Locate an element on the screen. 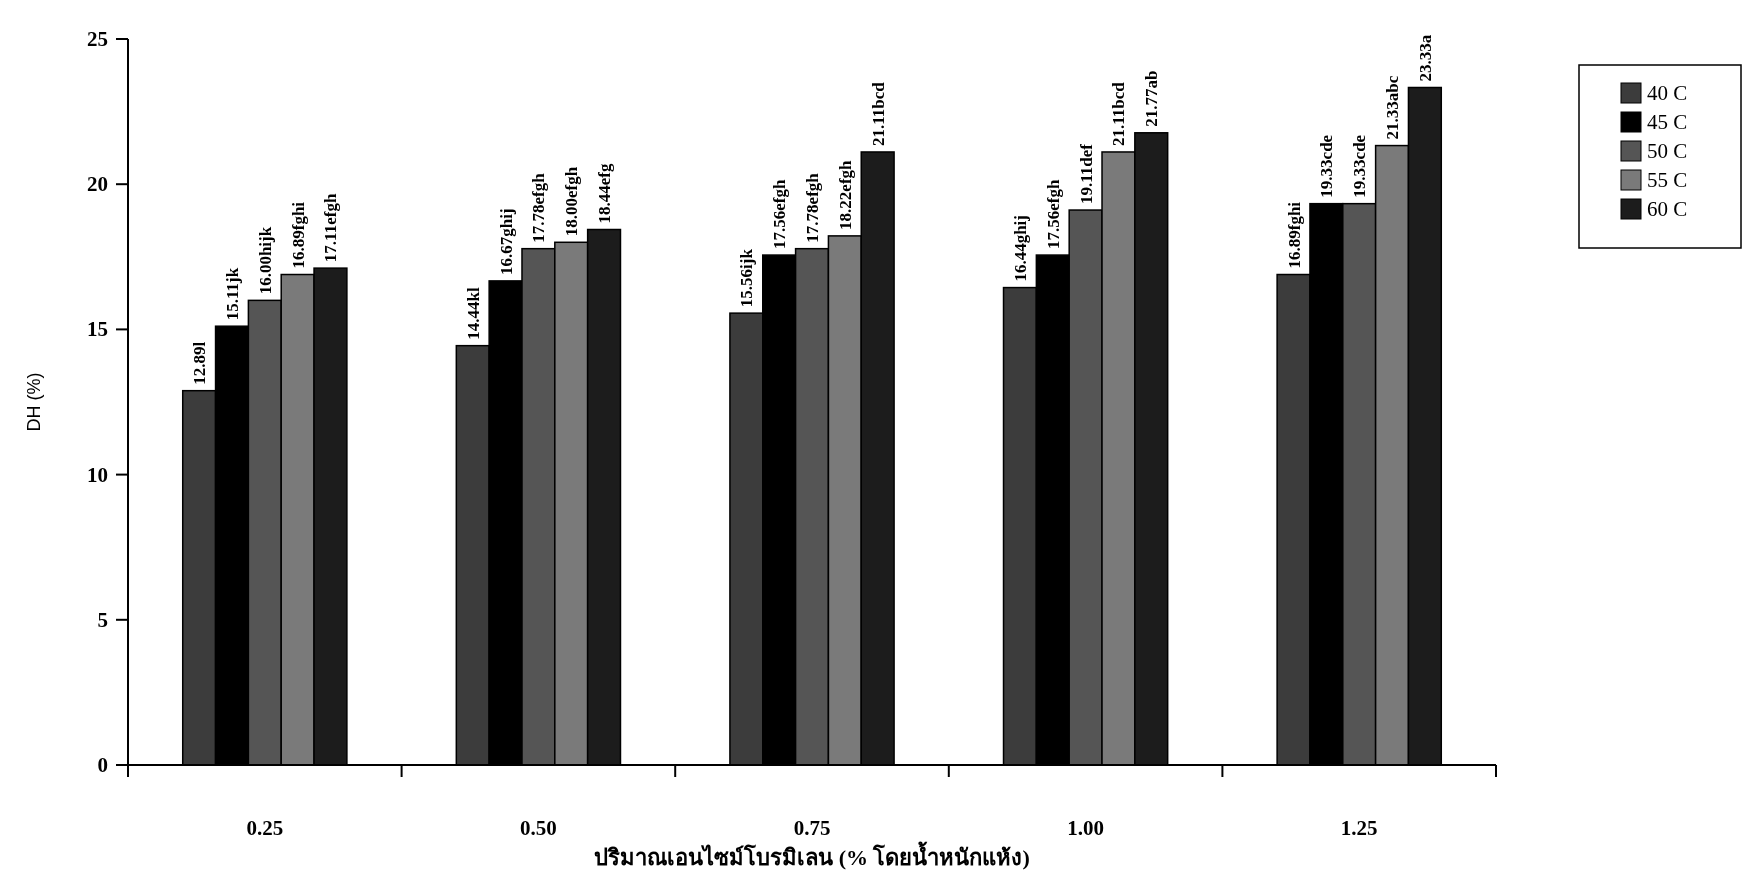 The width and height of the screenshot is (1750, 886). data-label: 21.33abc is located at coordinates (1393, 107).